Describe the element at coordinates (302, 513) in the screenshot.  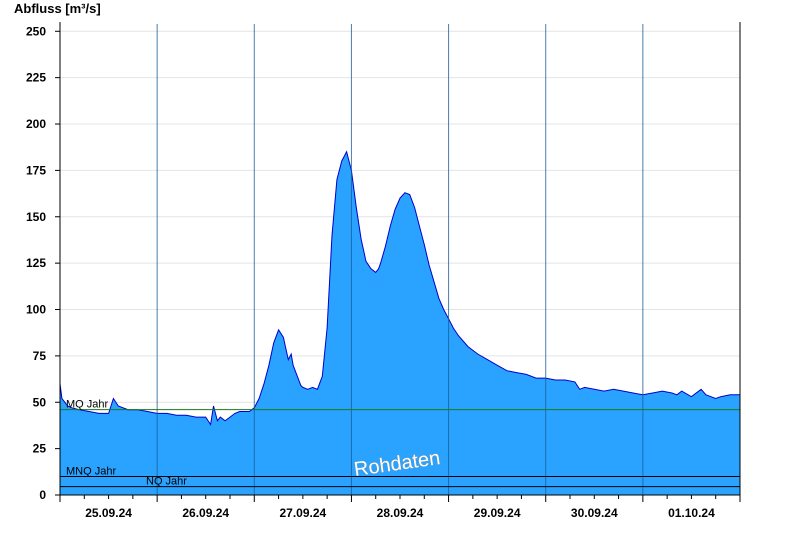
I see `x-tick-label: 27.09.24` at that location.